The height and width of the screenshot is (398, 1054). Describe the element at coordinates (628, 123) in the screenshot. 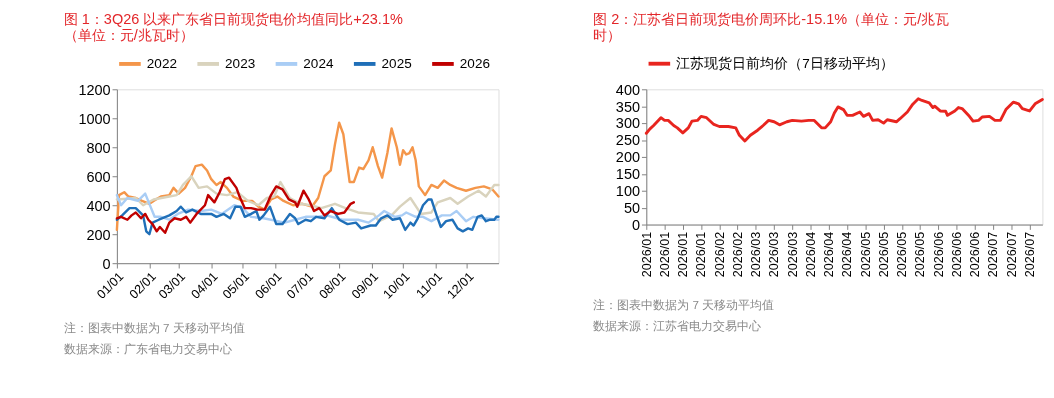

I see `y-tick-label: 300` at that location.